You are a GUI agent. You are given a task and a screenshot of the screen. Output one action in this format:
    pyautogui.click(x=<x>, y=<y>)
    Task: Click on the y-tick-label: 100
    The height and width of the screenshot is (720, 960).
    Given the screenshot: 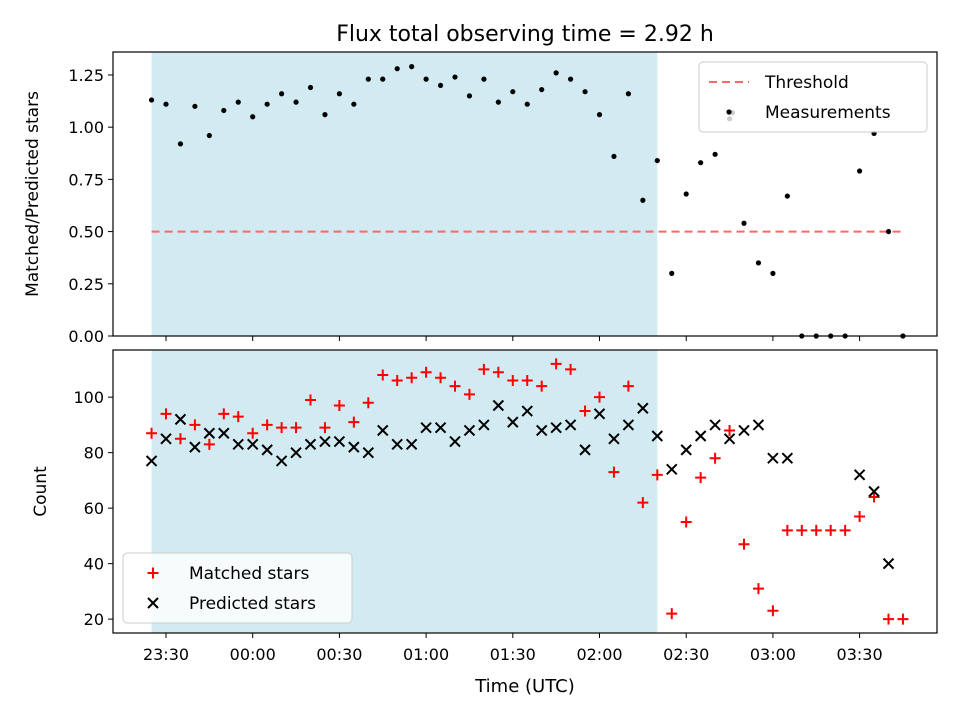 What is the action you would take?
    pyautogui.click(x=88, y=397)
    